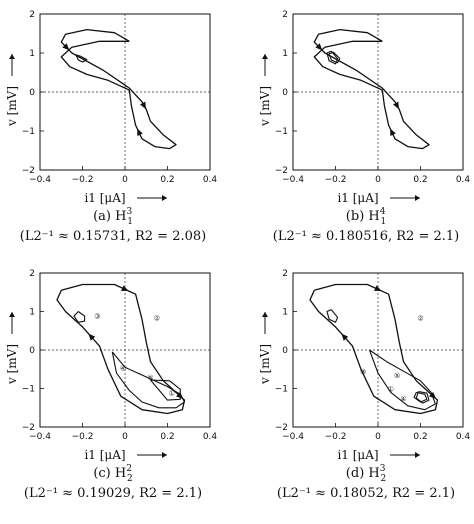 The height and width of the screenshot is (524, 474). What do you see at coordinates (366, 493) in the screenshot?
I see `panel-parameters: (L2⁻¹ ≈ 0.18052, R2 = 2.1)` at bounding box center [366, 493].